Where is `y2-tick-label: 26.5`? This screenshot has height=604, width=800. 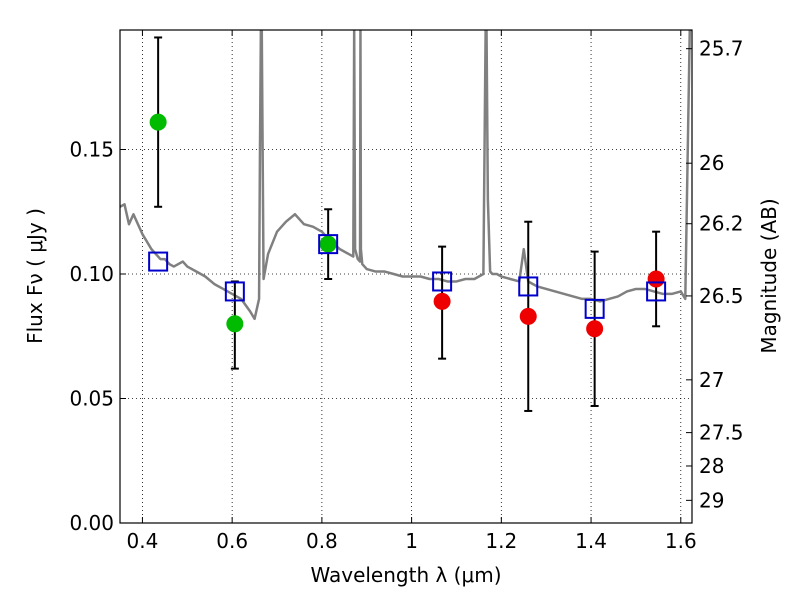 y2-tick-label: 26.5 is located at coordinates (721, 296).